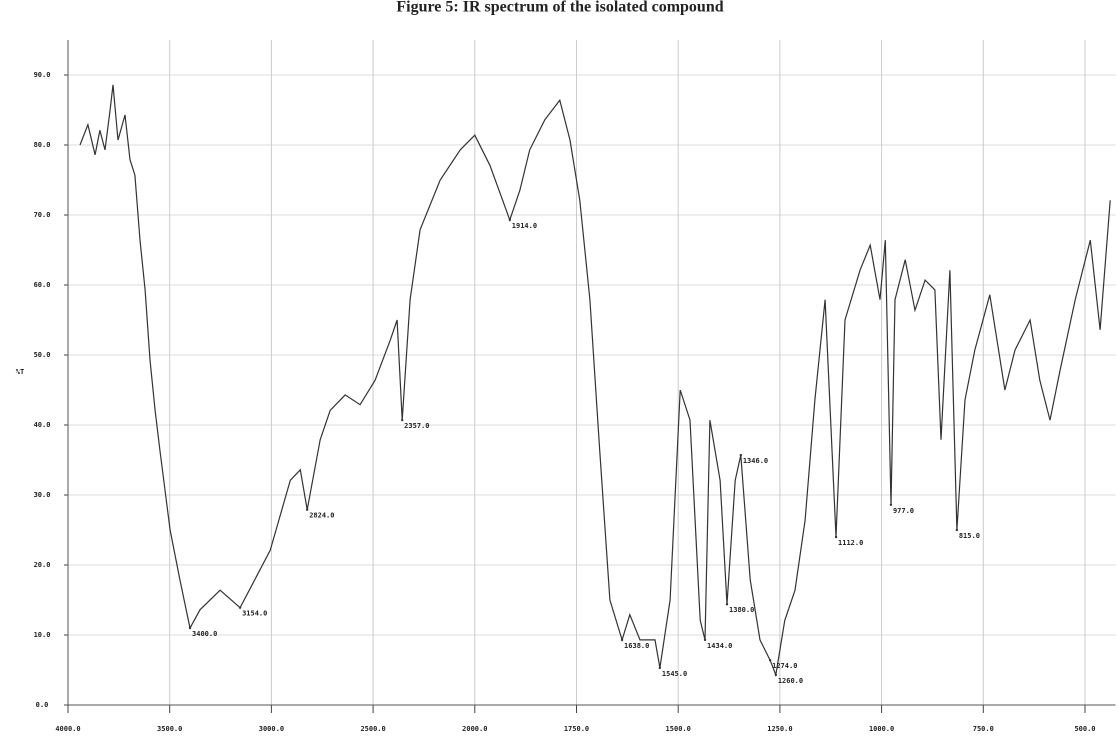 Image resolution: width=1119 pixels, height=738 pixels. I want to click on x-tick-label: 1250.0, so click(779, 729).